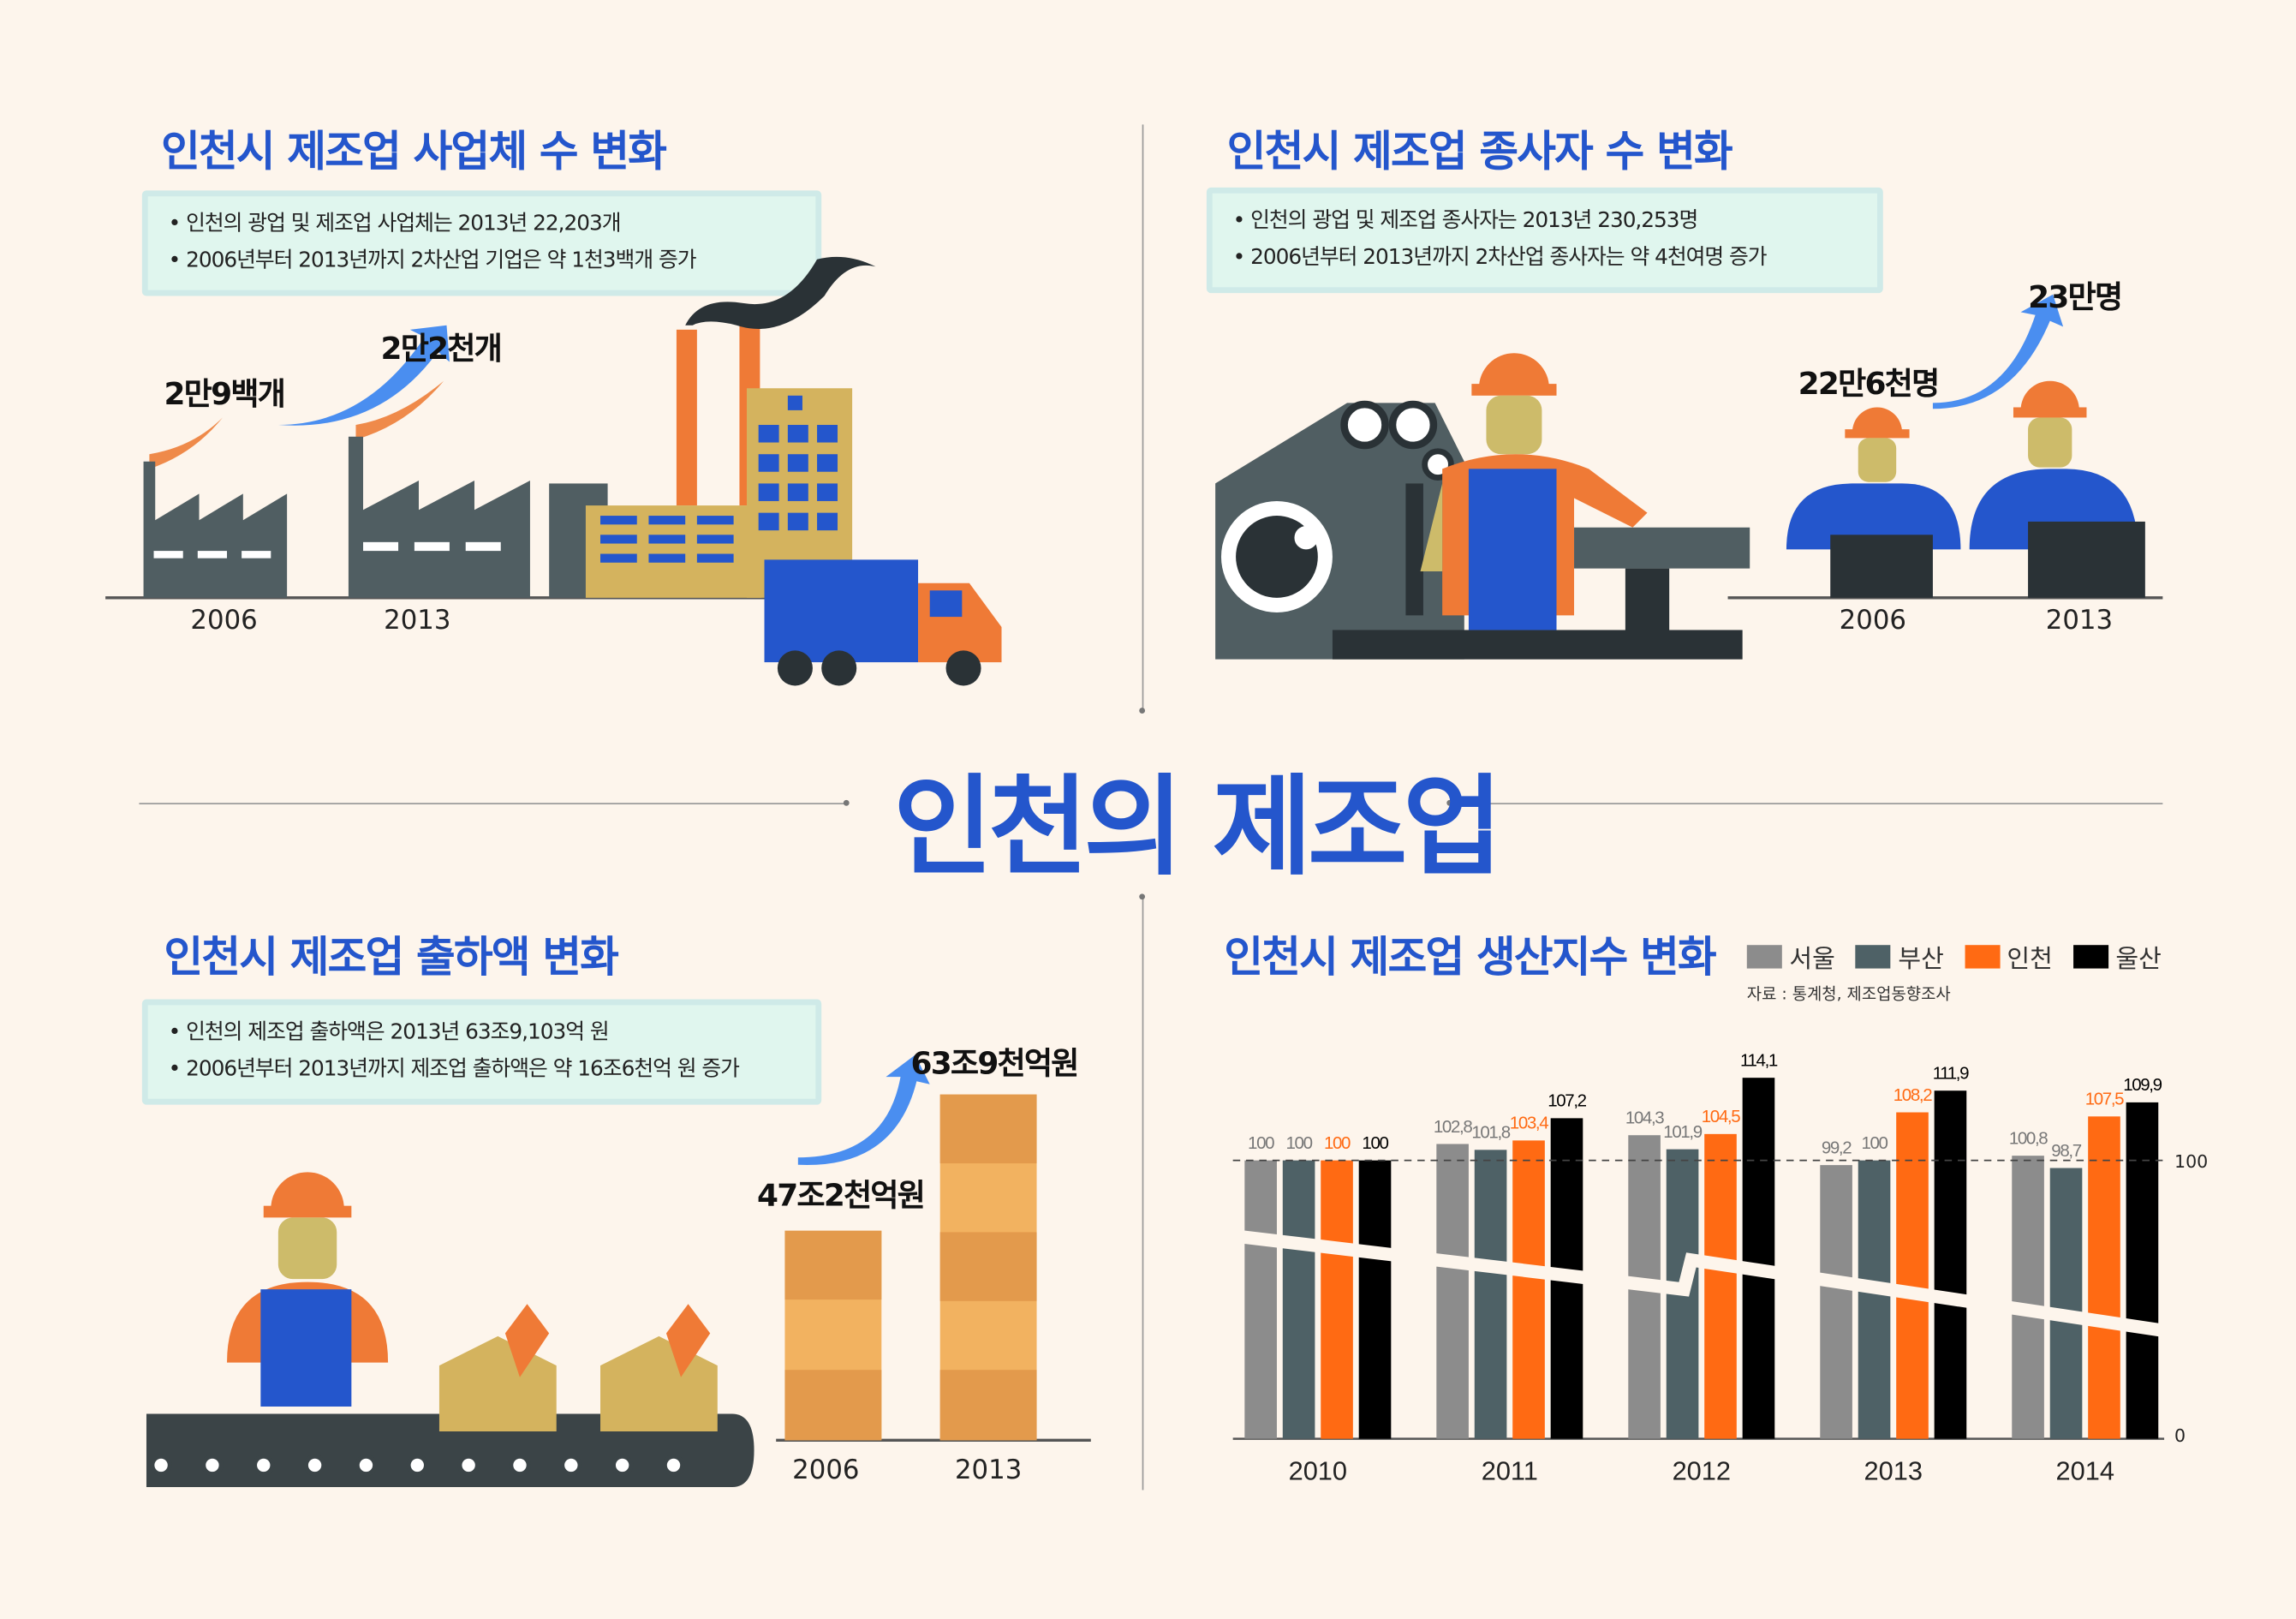 Image resolution: width=2296 pixels, height=1619 pixels. What do you see at coordinates (1894, 1470) in the screenshot?
I see `x-tick-label: 2013` at bounding box center [1894, 1470].